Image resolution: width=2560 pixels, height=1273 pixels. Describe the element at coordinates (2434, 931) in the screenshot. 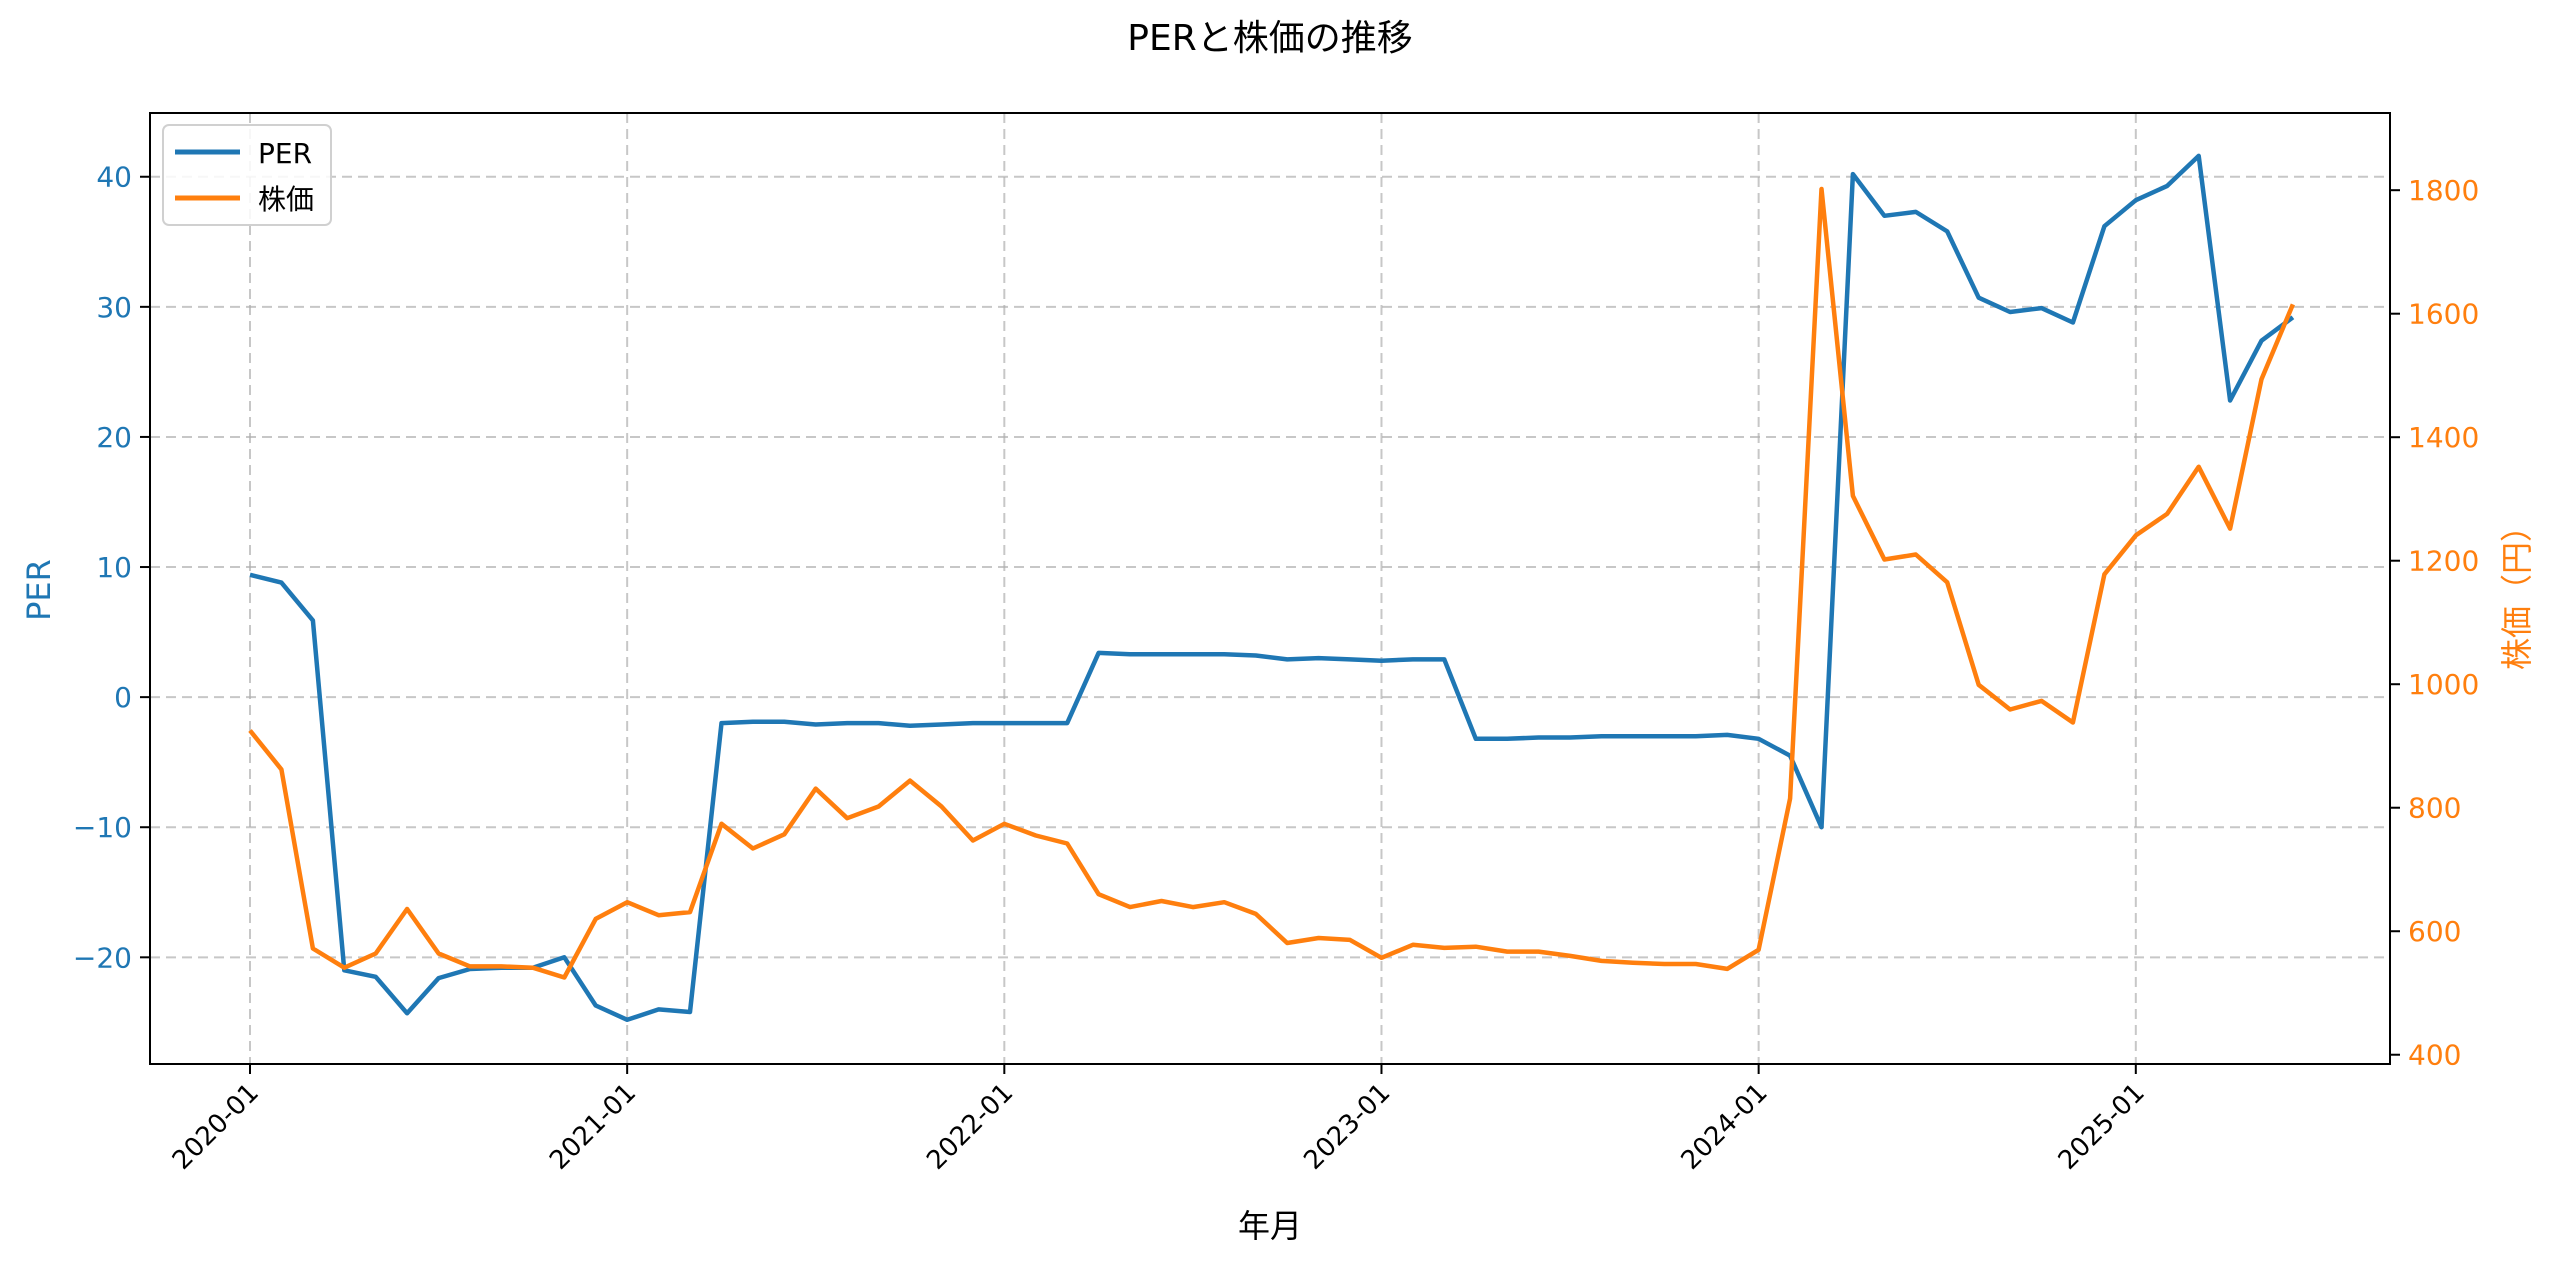

I see `right-y-tick-label: 600` at that location.